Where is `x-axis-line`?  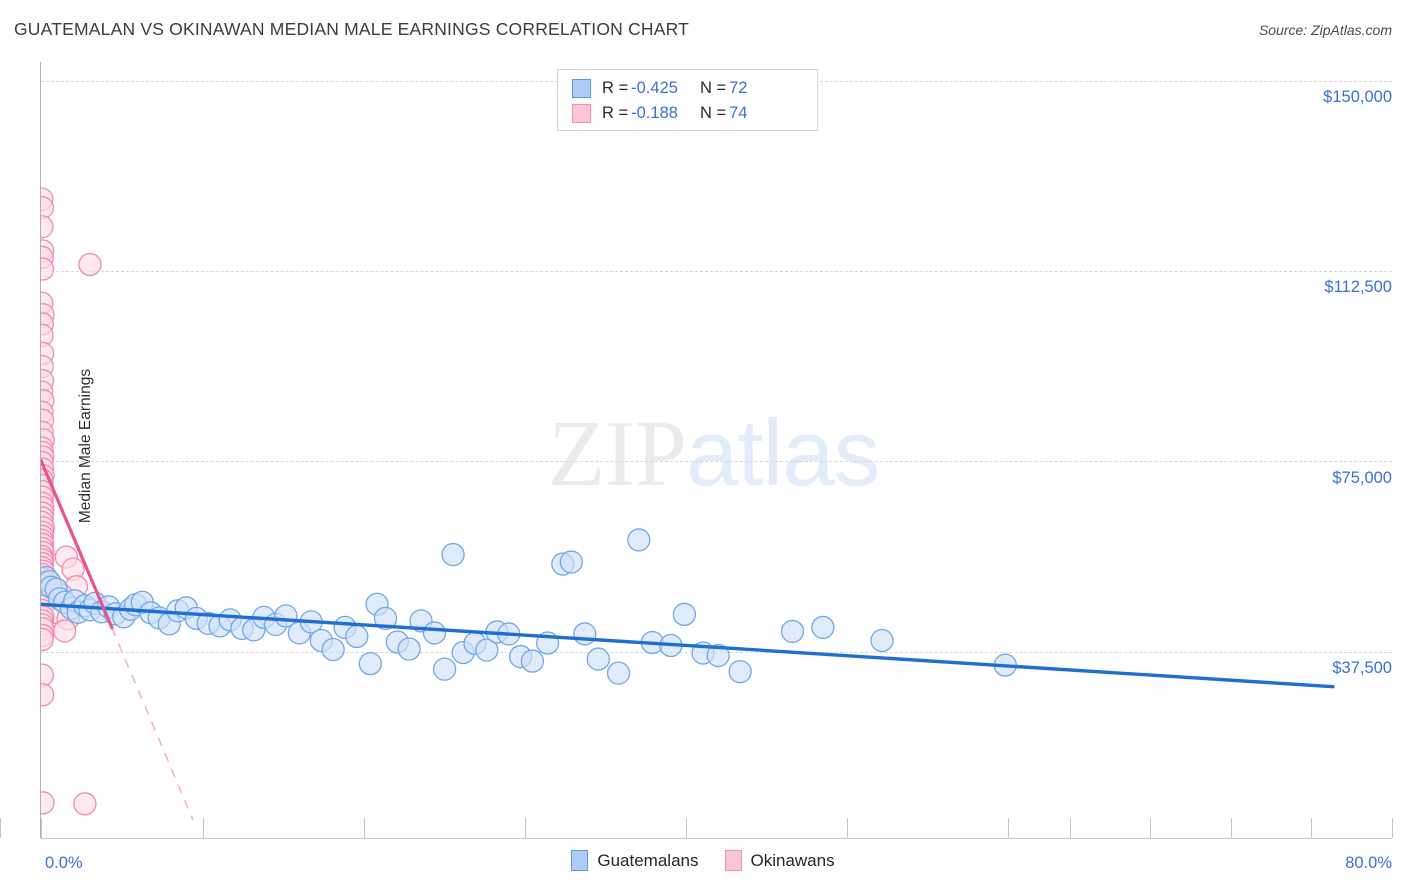 x-axis-line is located at coordinates (716, 838).